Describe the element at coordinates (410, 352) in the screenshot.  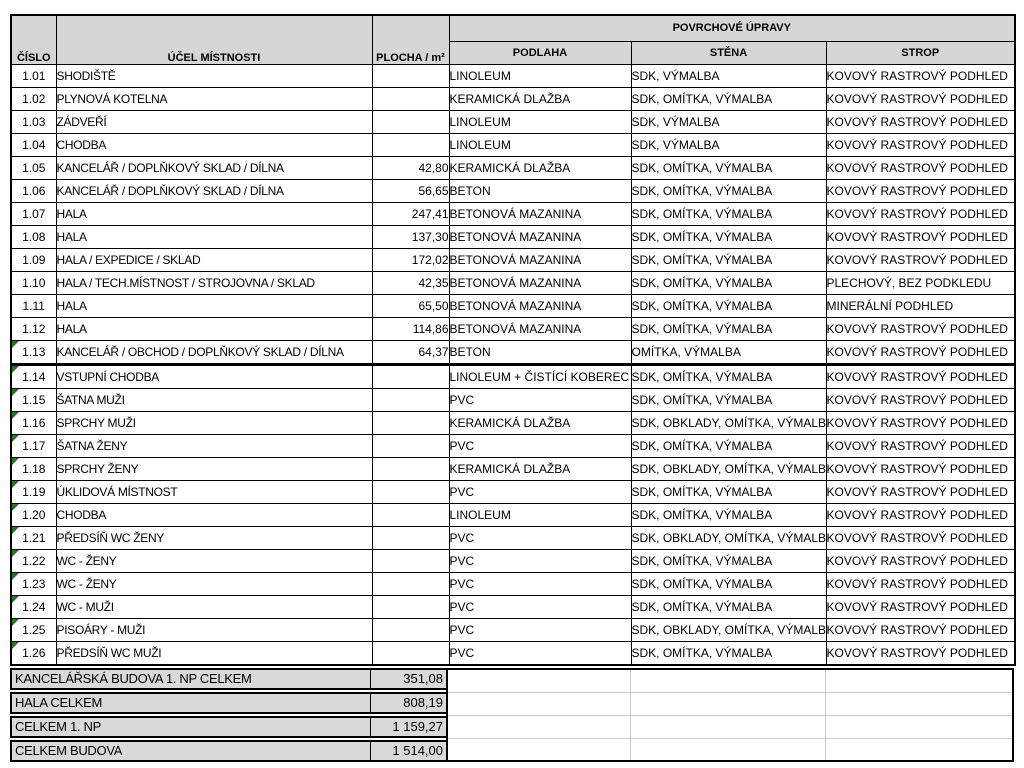
I see `cell-area: 64,37` at that location.